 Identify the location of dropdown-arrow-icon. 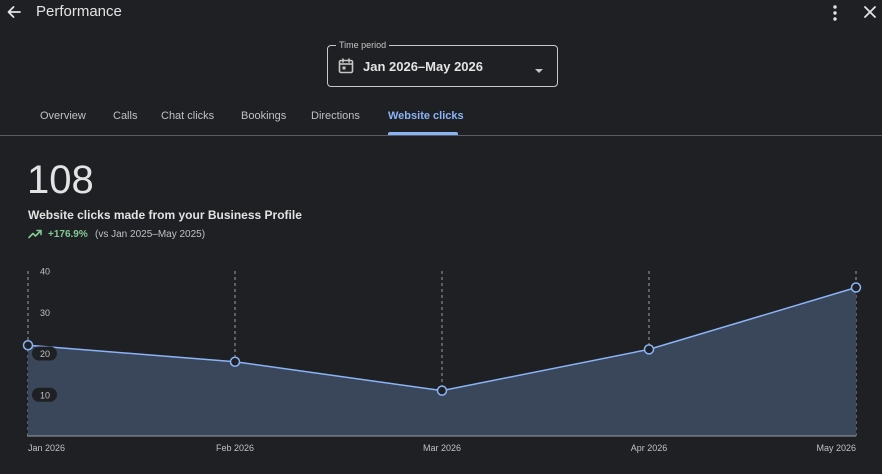
(539, 67).